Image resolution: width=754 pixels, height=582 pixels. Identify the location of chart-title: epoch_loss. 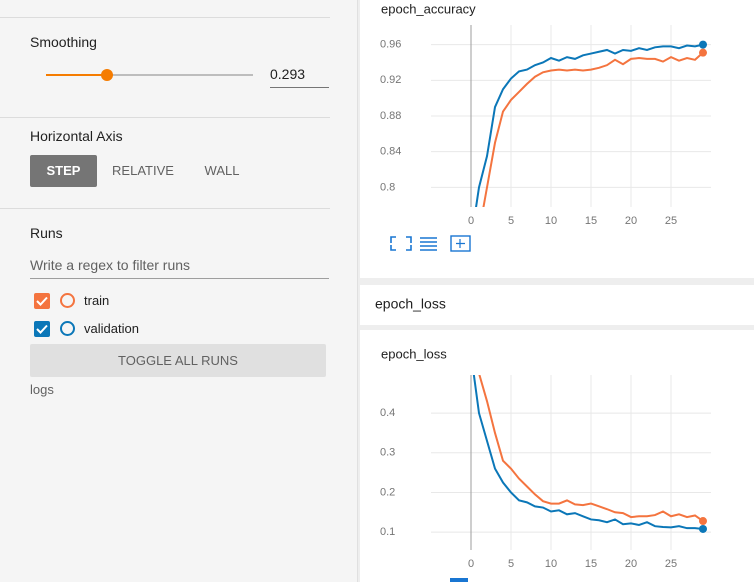
(414, 353).